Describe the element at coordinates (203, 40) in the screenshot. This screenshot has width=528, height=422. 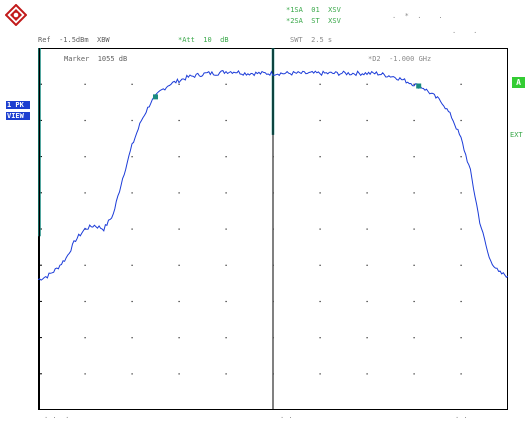
I see `attenuation-label: *Att 10 dB` at that location.